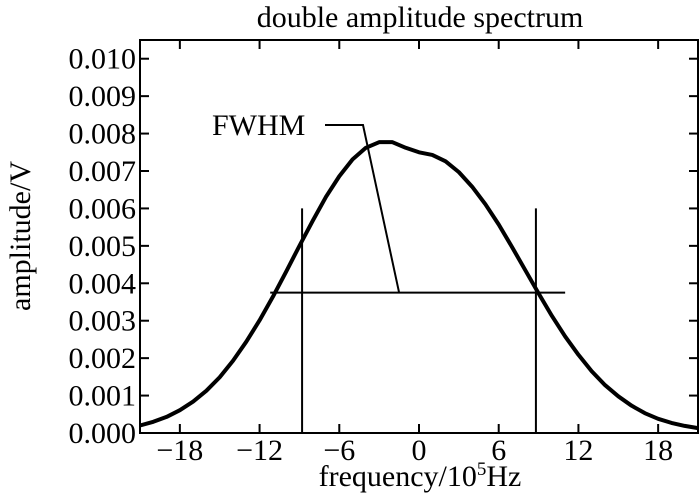  I want to click on y-tick-label: 0.003, so click(103, 321).